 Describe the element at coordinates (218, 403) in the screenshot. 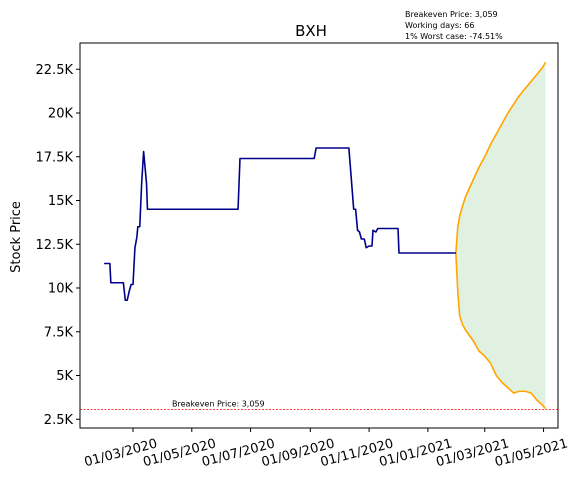

I see `breakeven-label: Breakeven Price: 3,059` at that location.